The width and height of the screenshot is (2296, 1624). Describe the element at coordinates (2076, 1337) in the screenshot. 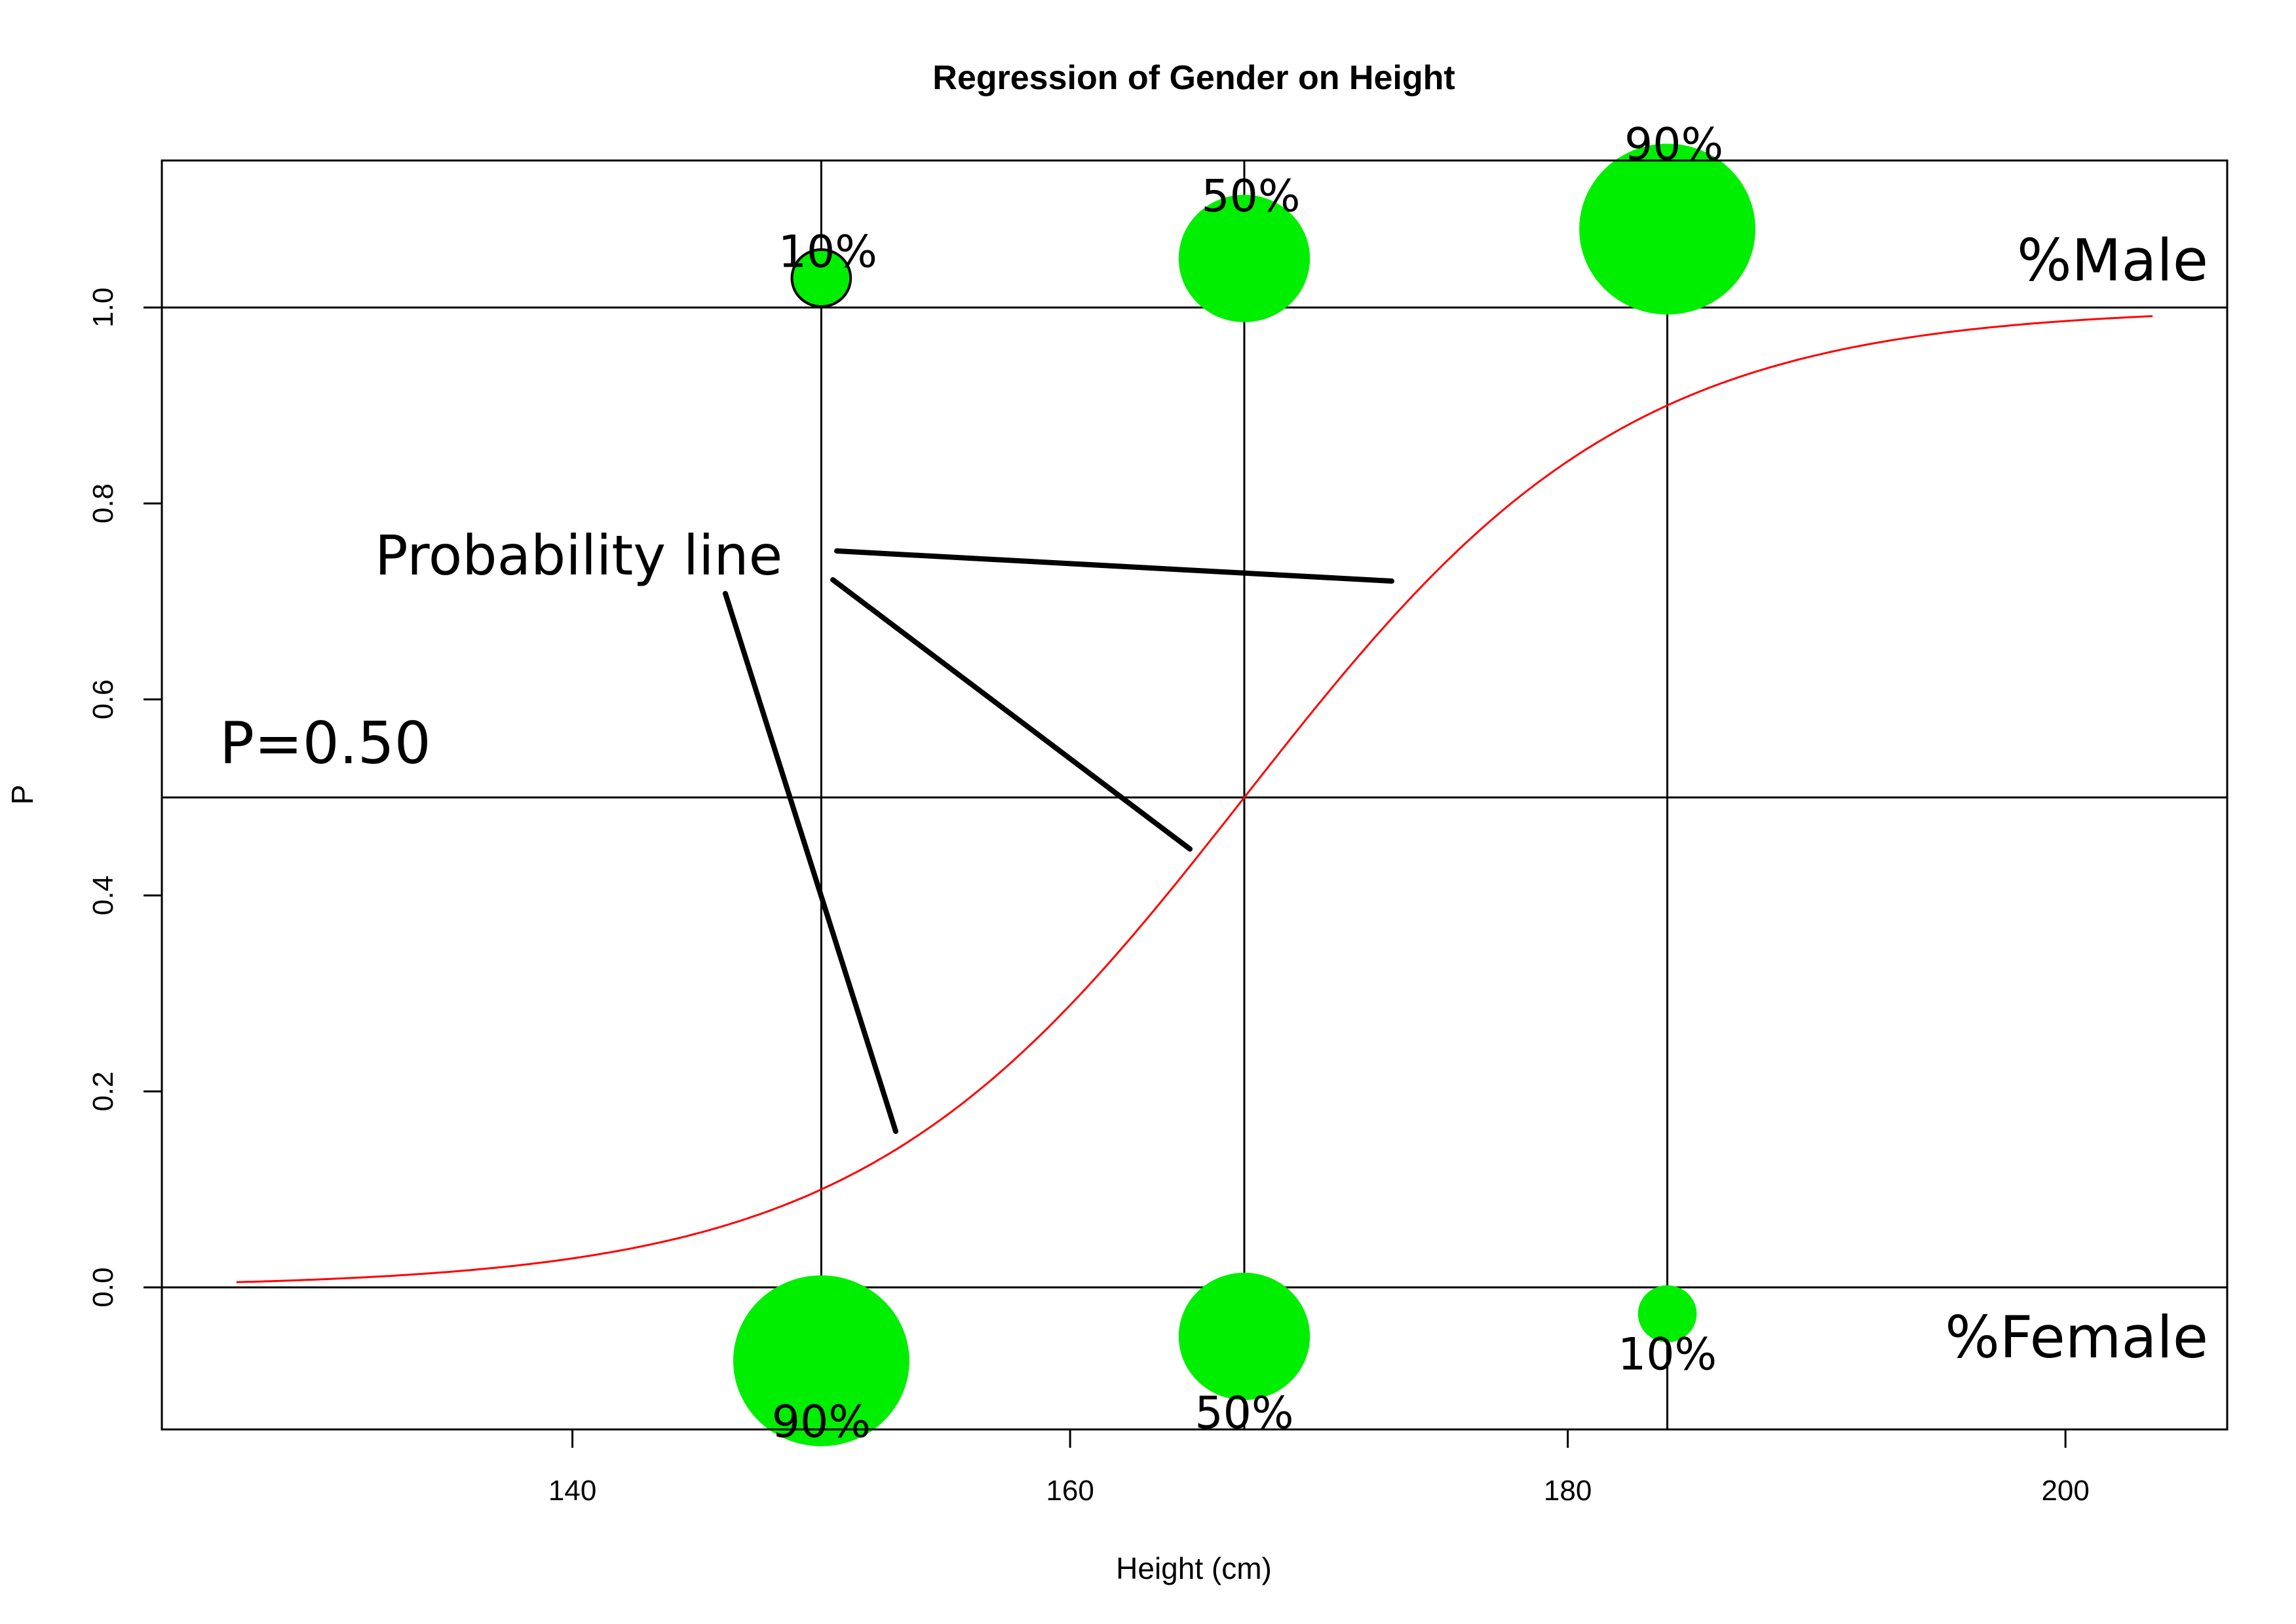

I see `female-label: %Female` at that location.